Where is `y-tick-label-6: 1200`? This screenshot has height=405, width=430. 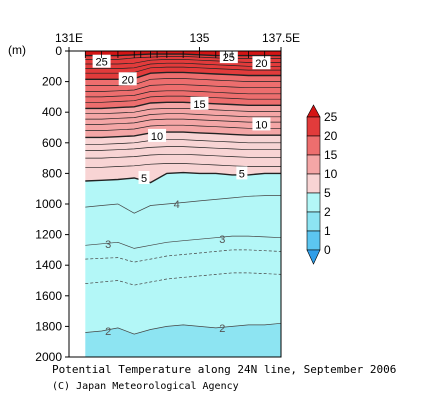
y-tick-label-6: 1200 is located at coordinates (48, 235).